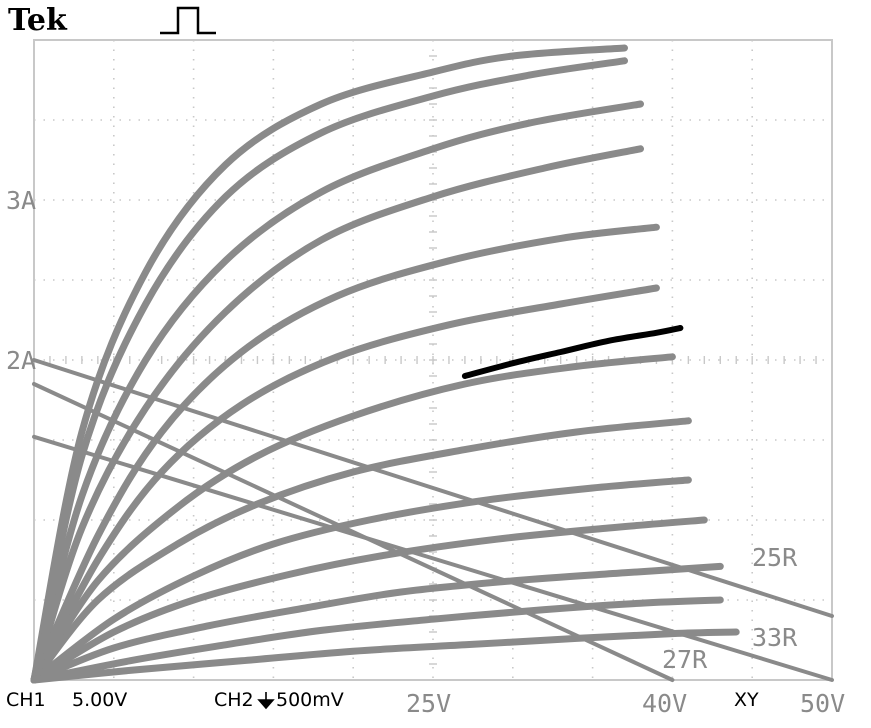 The width and height of the screenshot is (871, 728). I want to click on pulse-trigger-icon, so click(188, 20).